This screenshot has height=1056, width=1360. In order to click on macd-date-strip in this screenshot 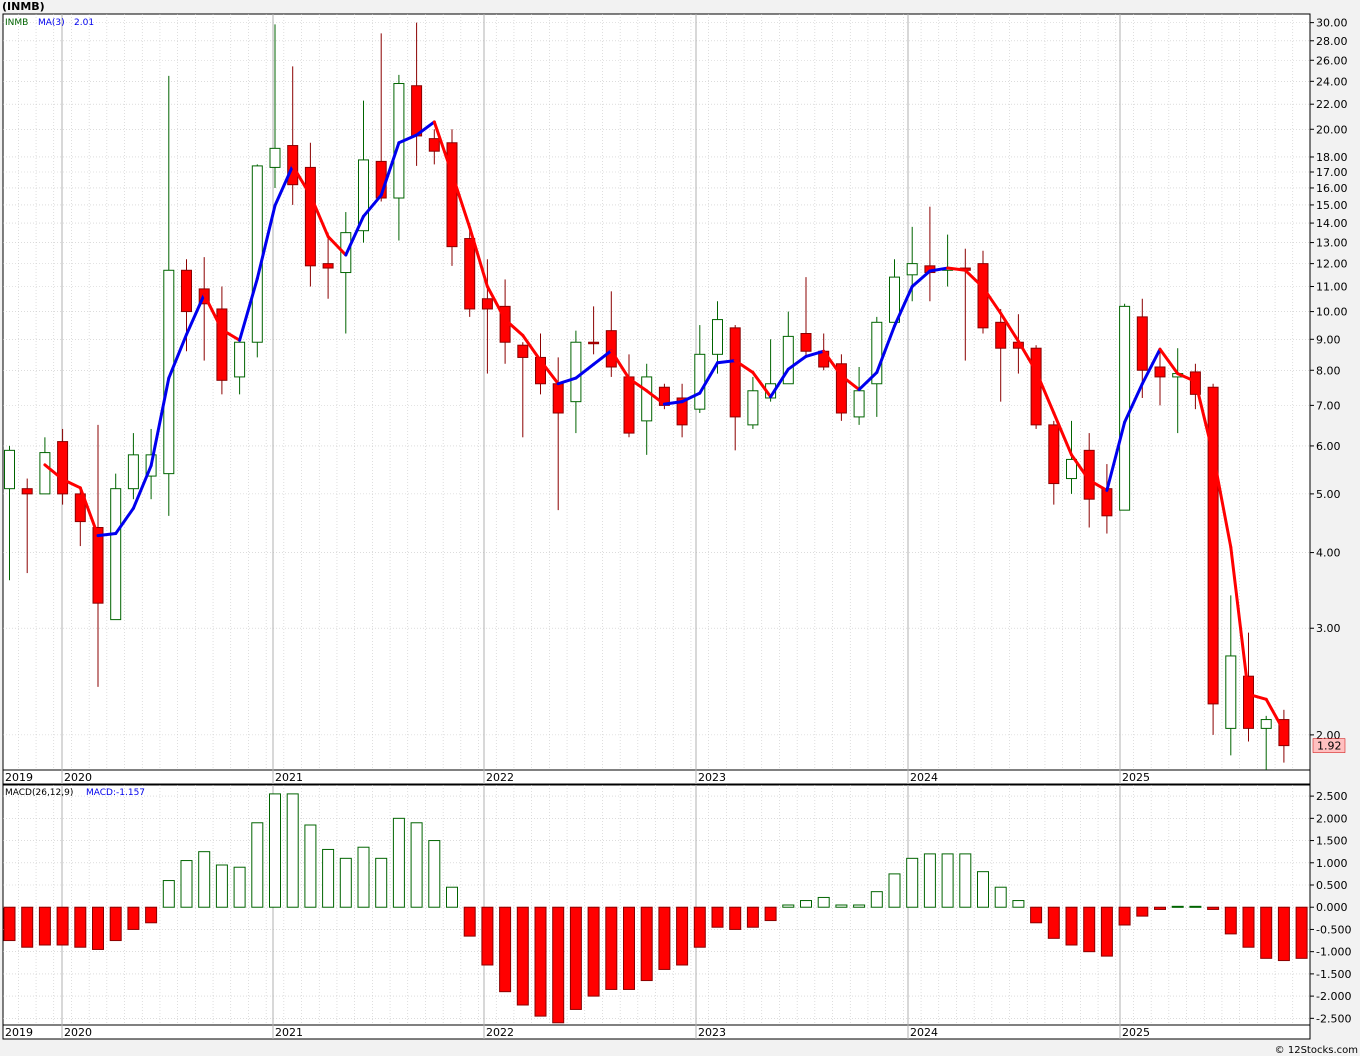, I will do `click(656, 1032)`.